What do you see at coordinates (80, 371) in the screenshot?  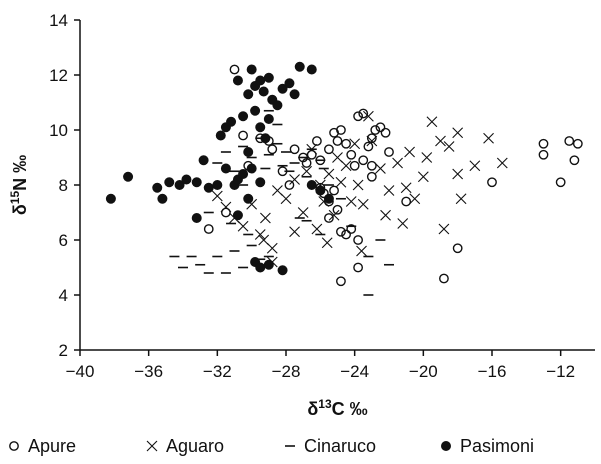 I see `x-tick-label: −40` at bounding box center [80, 371].